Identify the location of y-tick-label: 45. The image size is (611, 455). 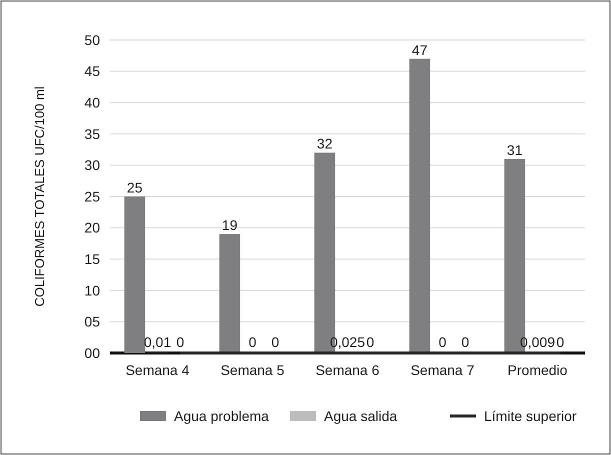
(92, 71).